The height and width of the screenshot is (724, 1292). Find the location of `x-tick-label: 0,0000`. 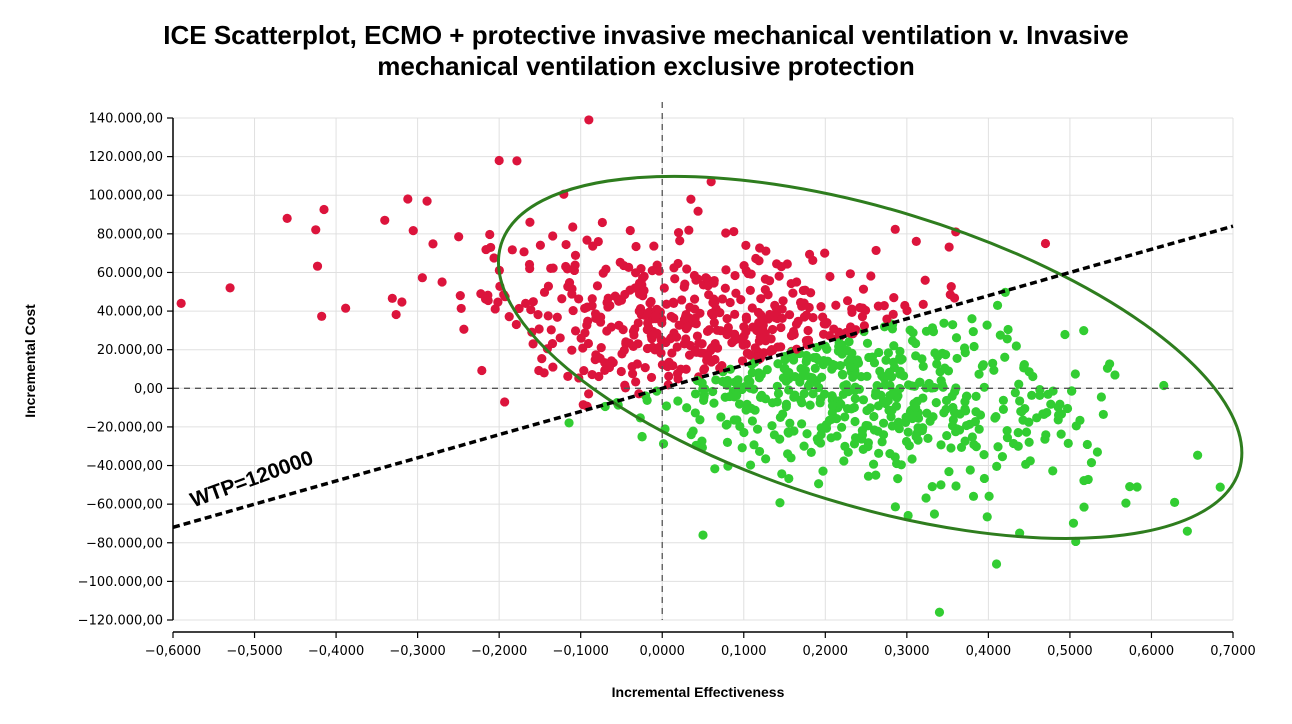

x-tick-label: 0,0000 is located at coordinates (662, 651).